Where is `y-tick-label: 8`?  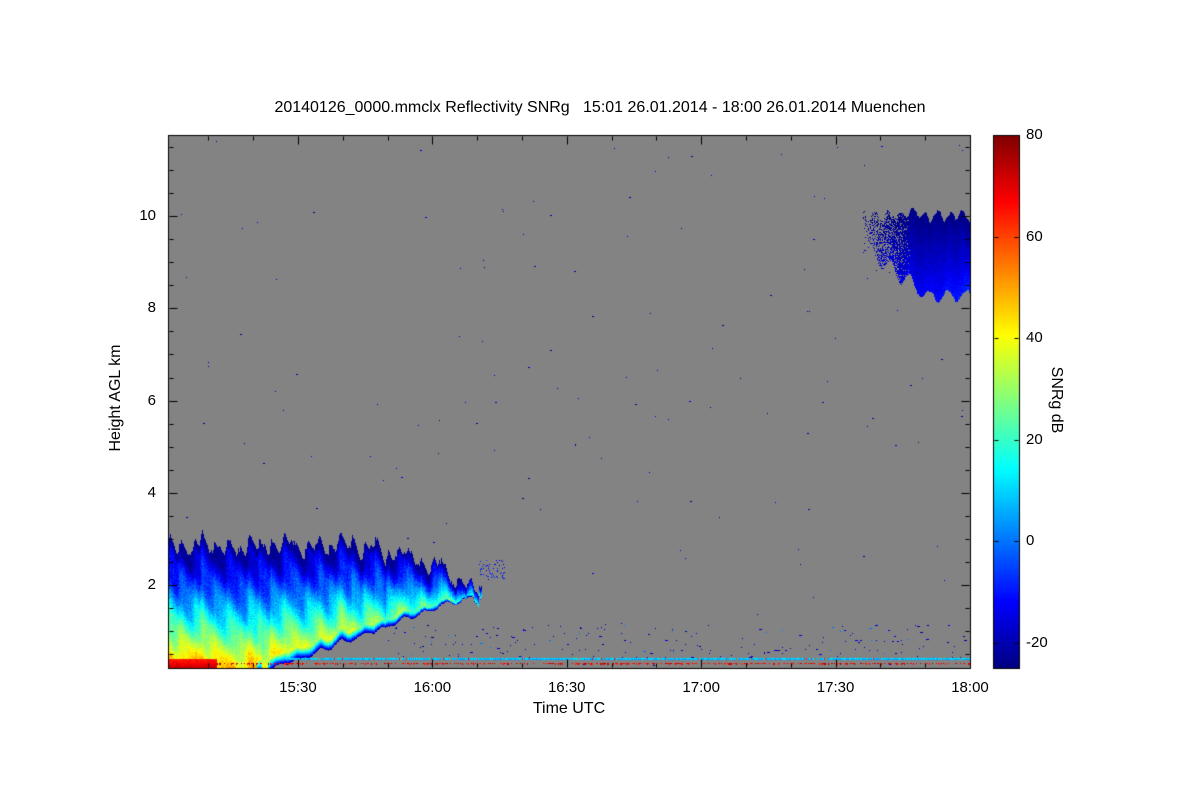
y-tick-label: 8 is located at coordinates (151, 308).